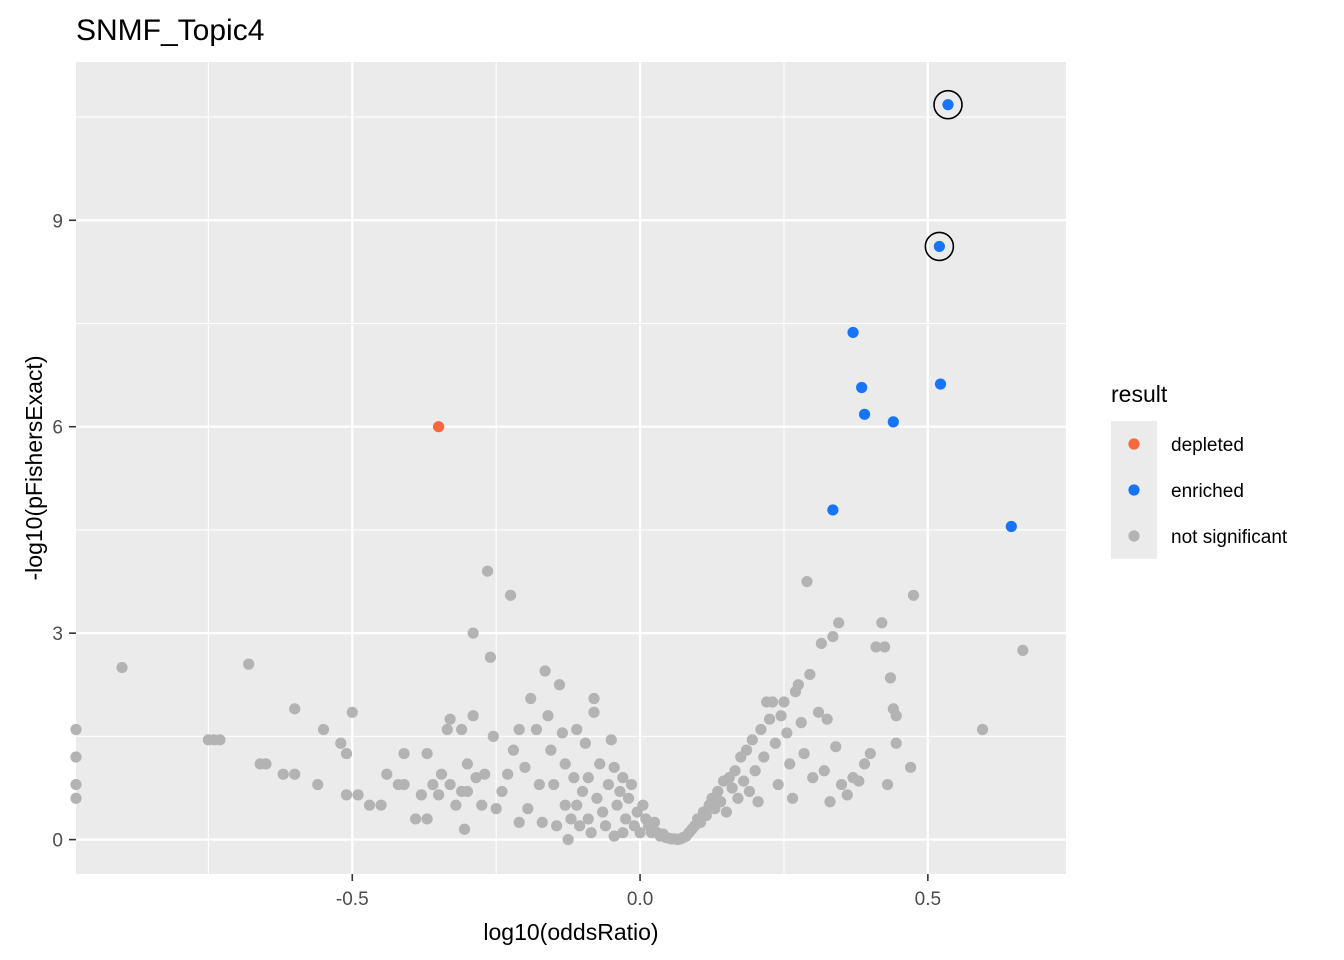 The height and width of the screenshot is (960, 1344). What do you see at coordinates (57, 428) in the screenshot?
I see `y-tick-label: 6` at bounding box center [57, 428].